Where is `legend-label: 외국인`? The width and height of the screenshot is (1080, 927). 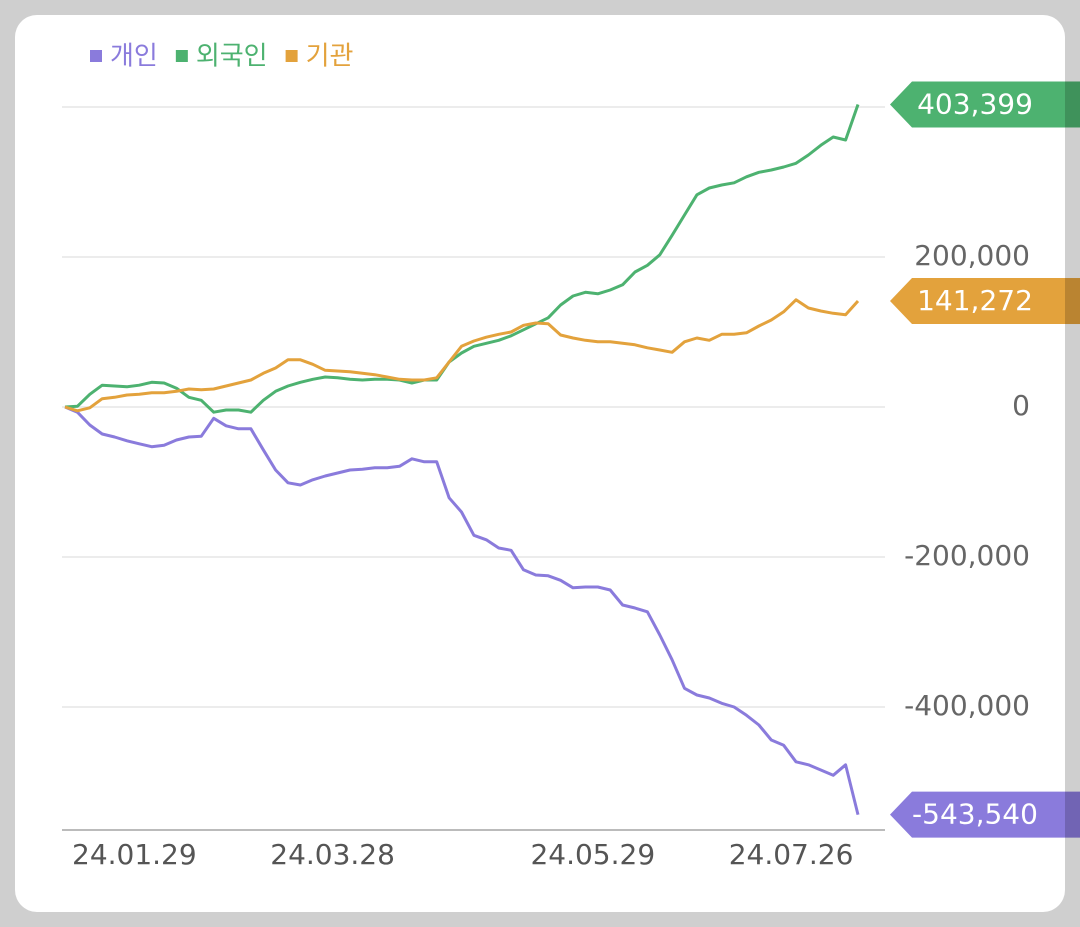 legend-label: 외국인 is located at coordinates (232, 57).